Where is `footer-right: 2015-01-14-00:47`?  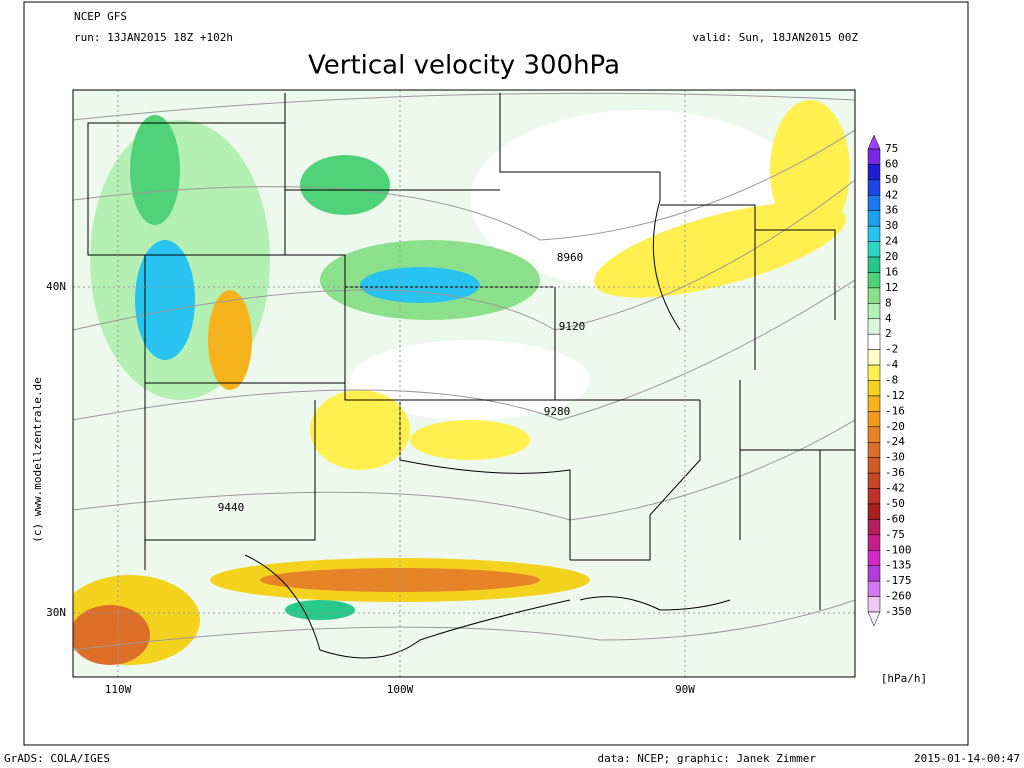
footer-right: 2015-01-14-00:47 is located at coordinates (967, 758).